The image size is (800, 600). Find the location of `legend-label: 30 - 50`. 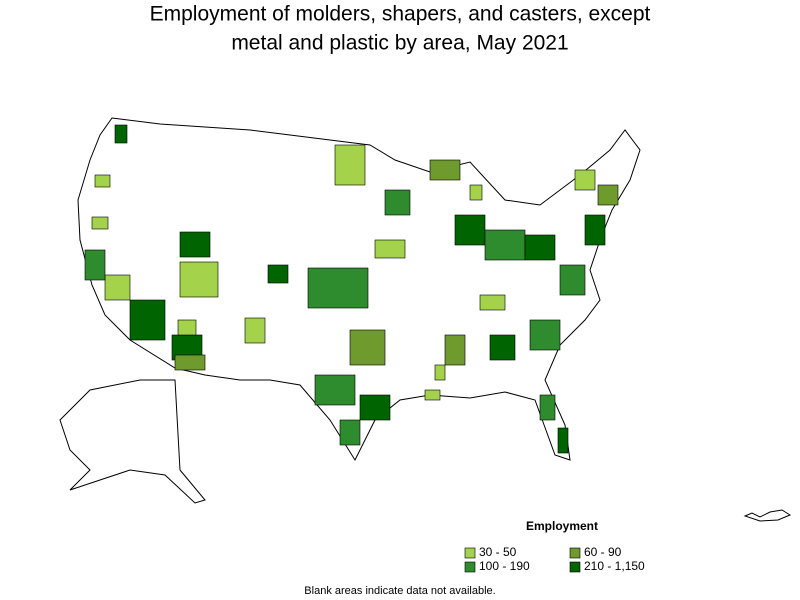

legend-label: 30 - 50 is located at coordinates (498, 552).